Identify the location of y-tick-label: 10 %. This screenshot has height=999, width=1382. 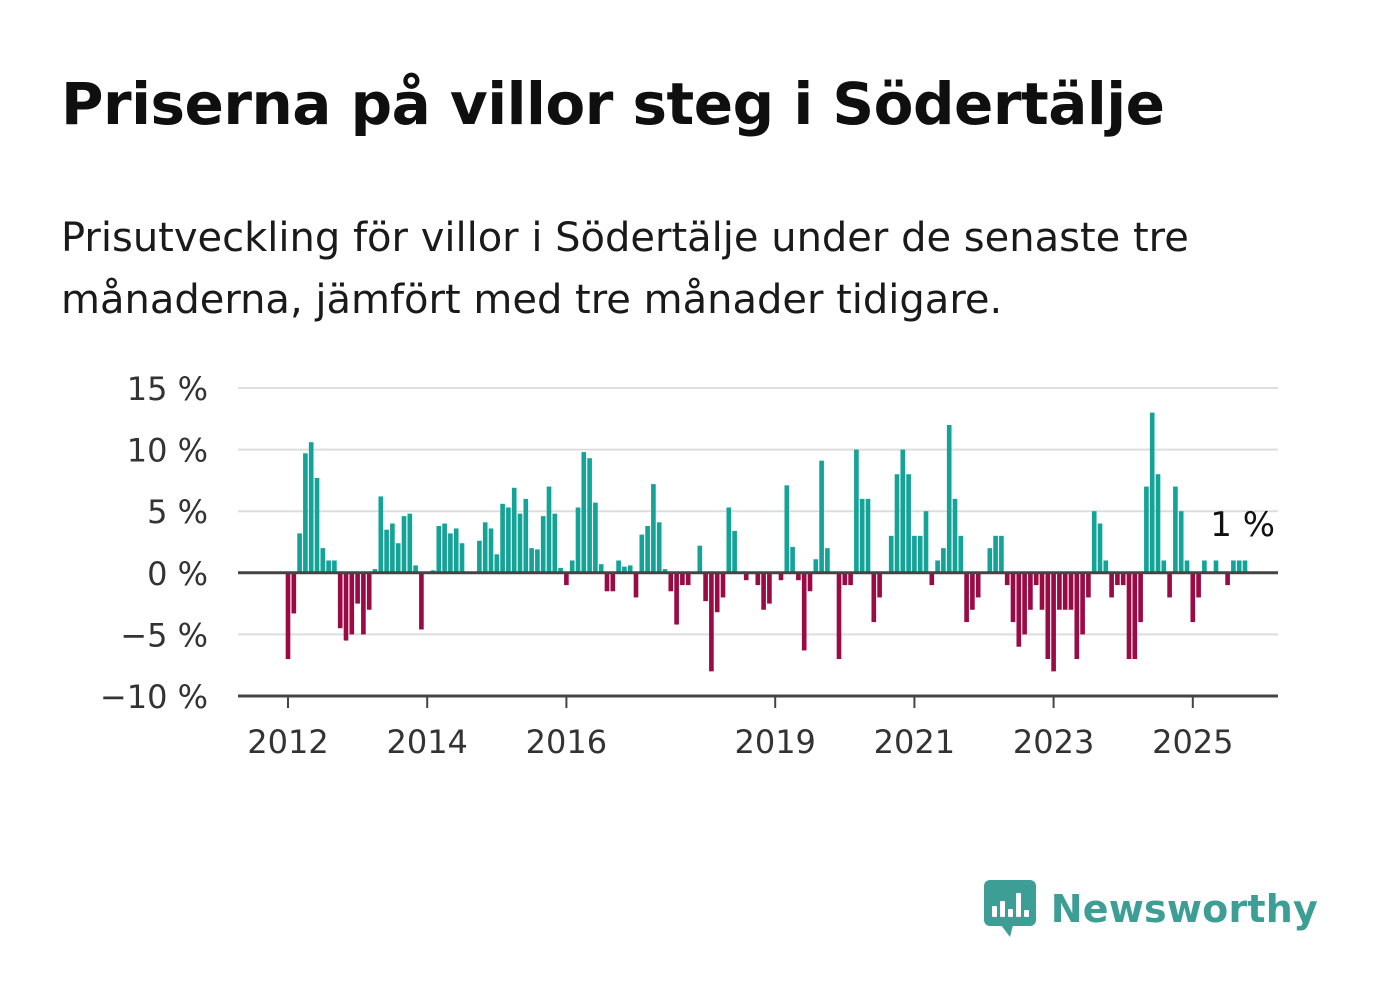
(167, 451).